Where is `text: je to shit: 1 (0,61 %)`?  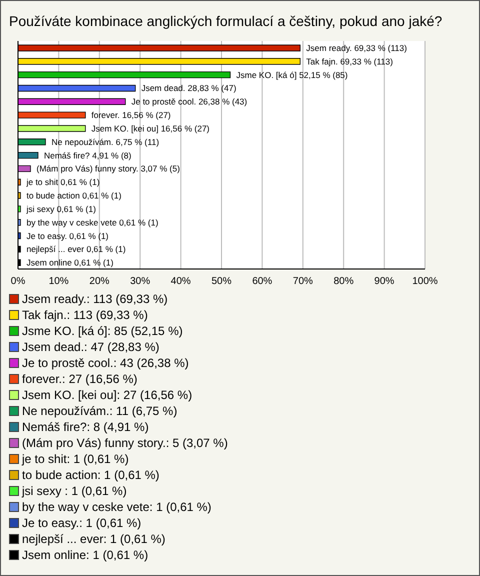
text: je to shit: 1 (0,61 %) is located at coordinates (75, 459).